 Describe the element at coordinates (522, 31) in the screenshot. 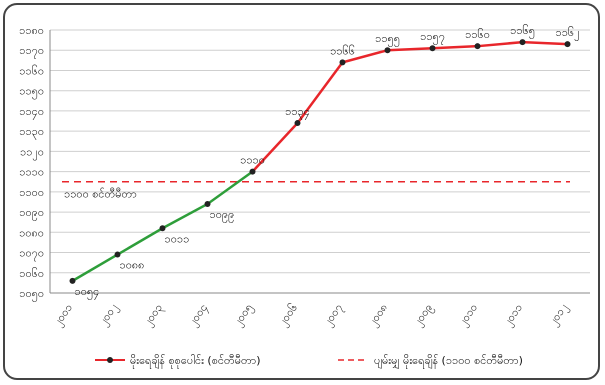

I see `data-label: ၁၁၆၅` at that location.